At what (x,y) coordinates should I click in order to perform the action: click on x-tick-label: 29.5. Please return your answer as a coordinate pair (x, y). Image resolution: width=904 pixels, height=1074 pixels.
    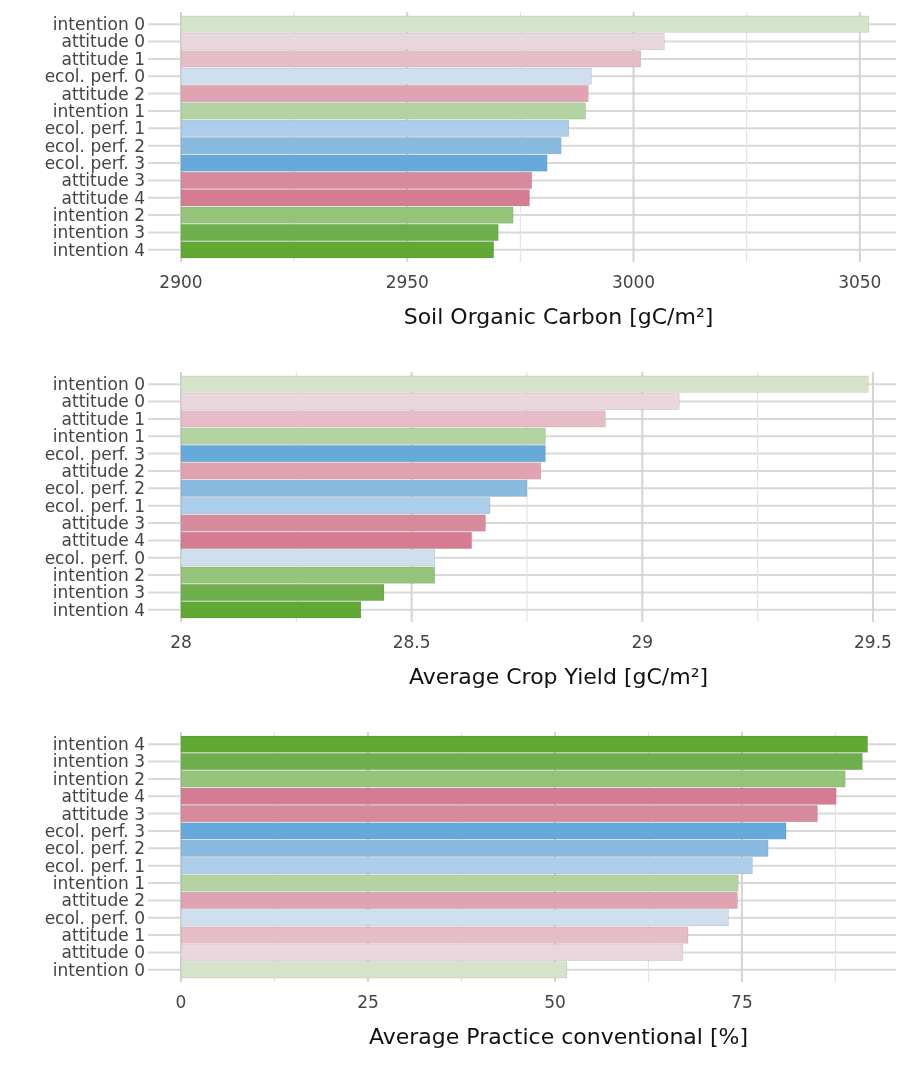
    Looking at the image, I should click on (873, 642).